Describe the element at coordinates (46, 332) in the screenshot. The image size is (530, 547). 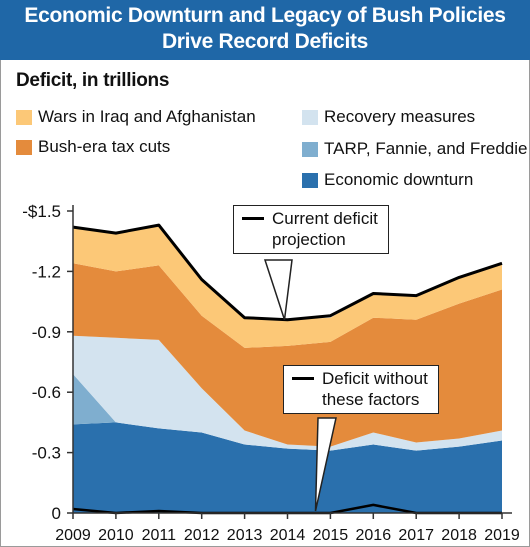
I see `y-tick-label: -0.9` at that location.